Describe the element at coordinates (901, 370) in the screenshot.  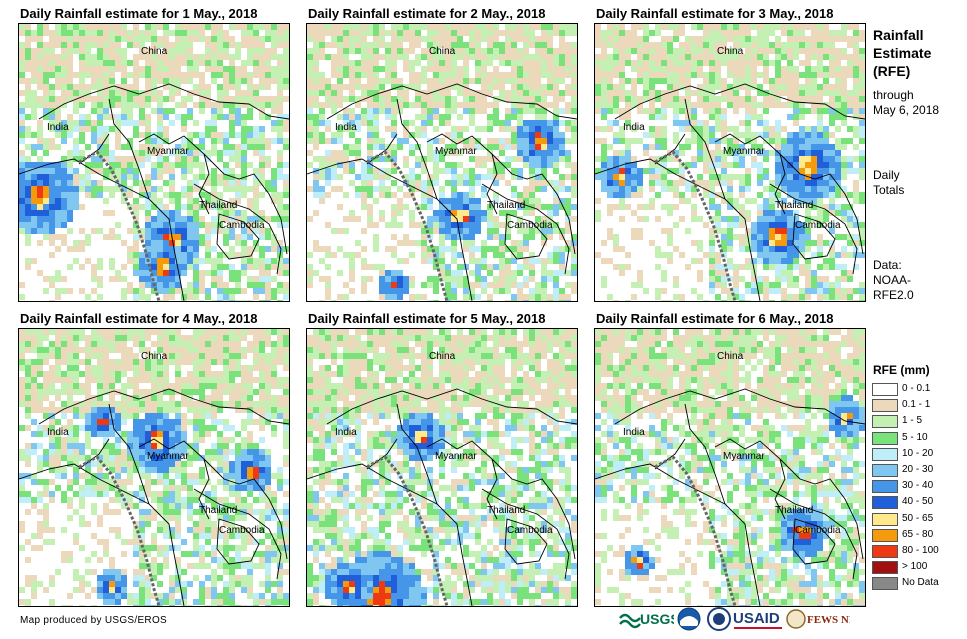
I see `legend-title: RFE (mm)` at that location.